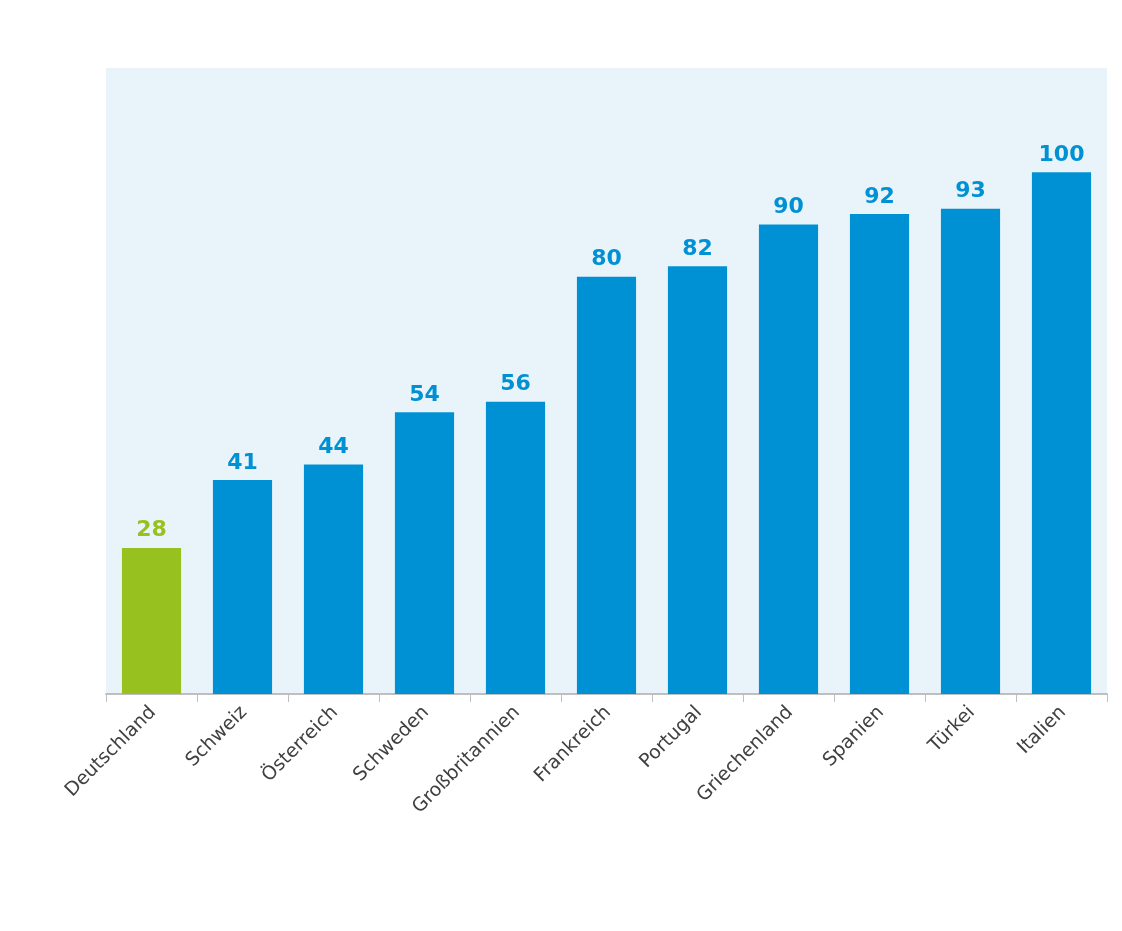  What do you see at coordinates (242, 461) in the screenshot?
I see `data-label: 41` at bounding box center [242, 461].